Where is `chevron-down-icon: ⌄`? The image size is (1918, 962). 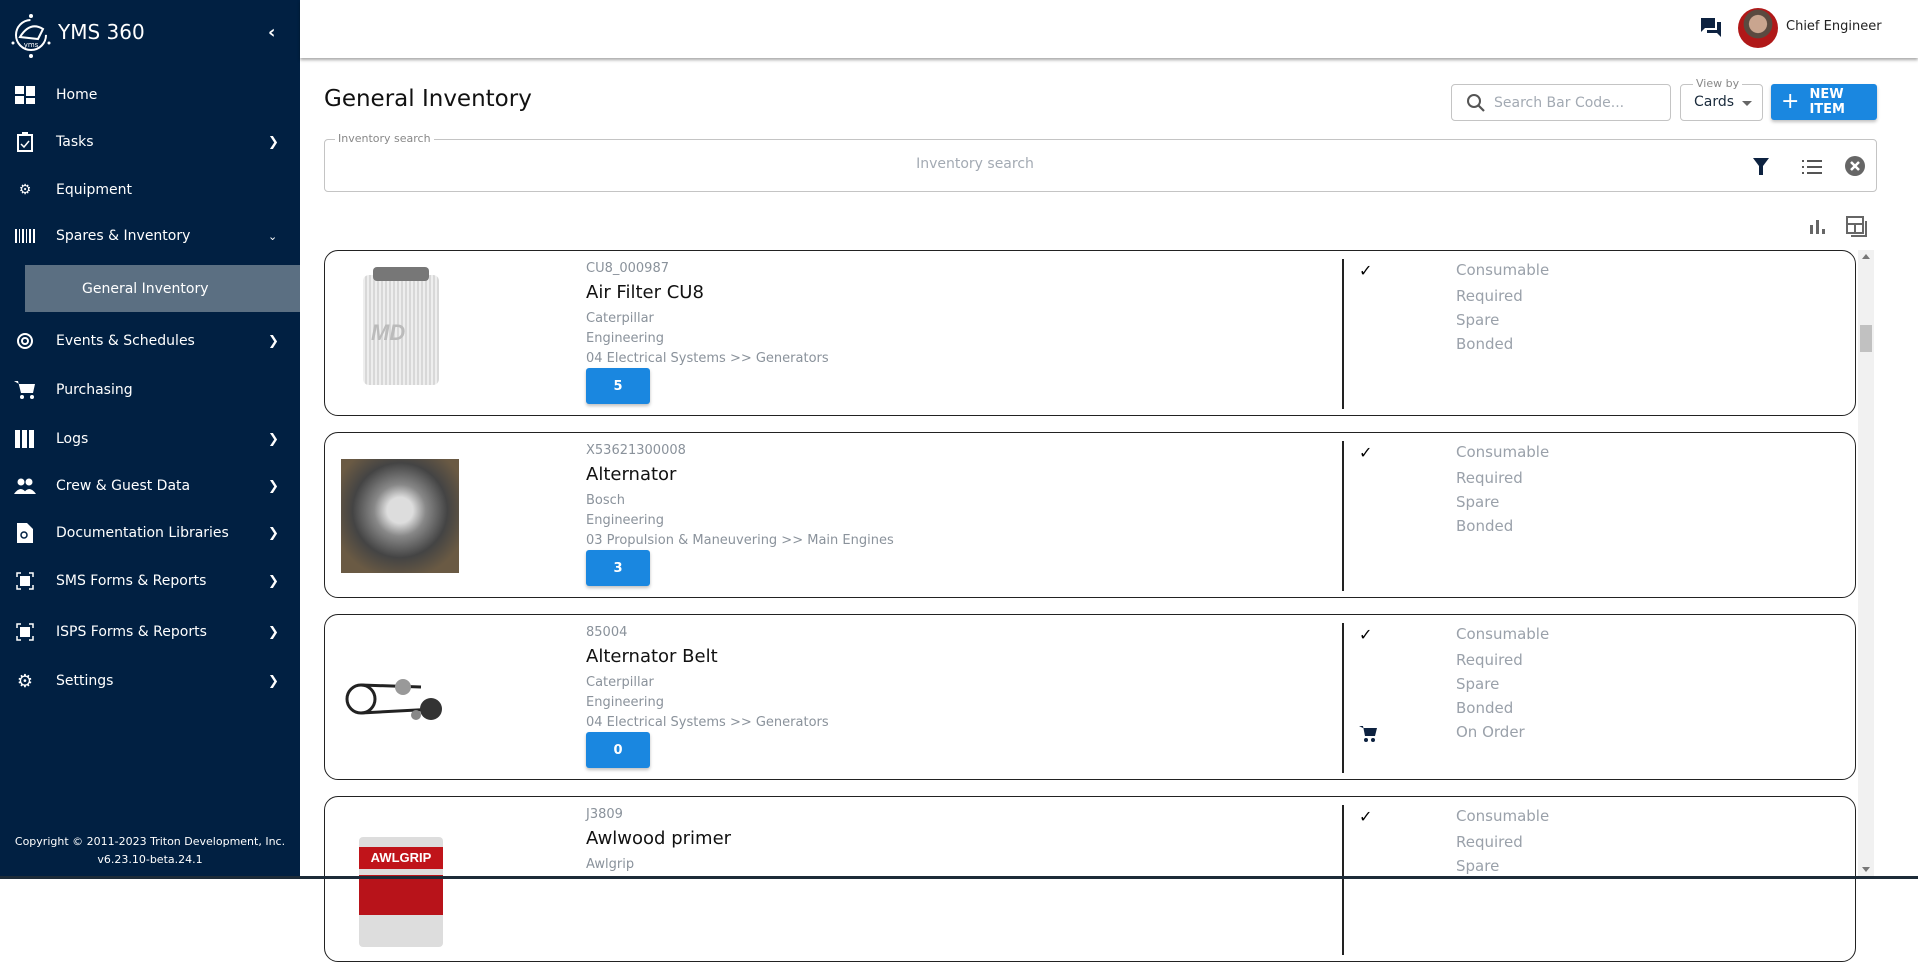
chevron-down-icon: ⌄ is located at coordinates (273, 236).